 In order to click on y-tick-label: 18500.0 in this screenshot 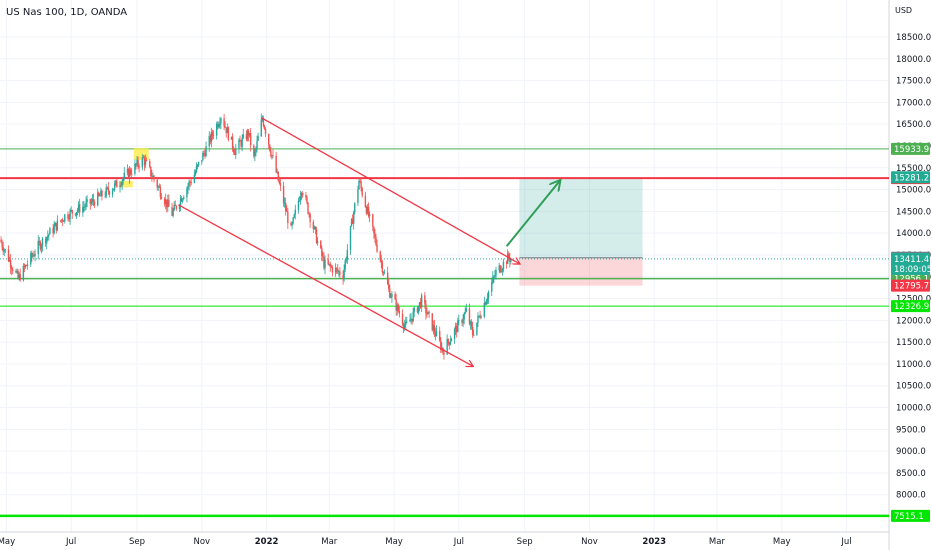, I will do `click(913, 38)`.